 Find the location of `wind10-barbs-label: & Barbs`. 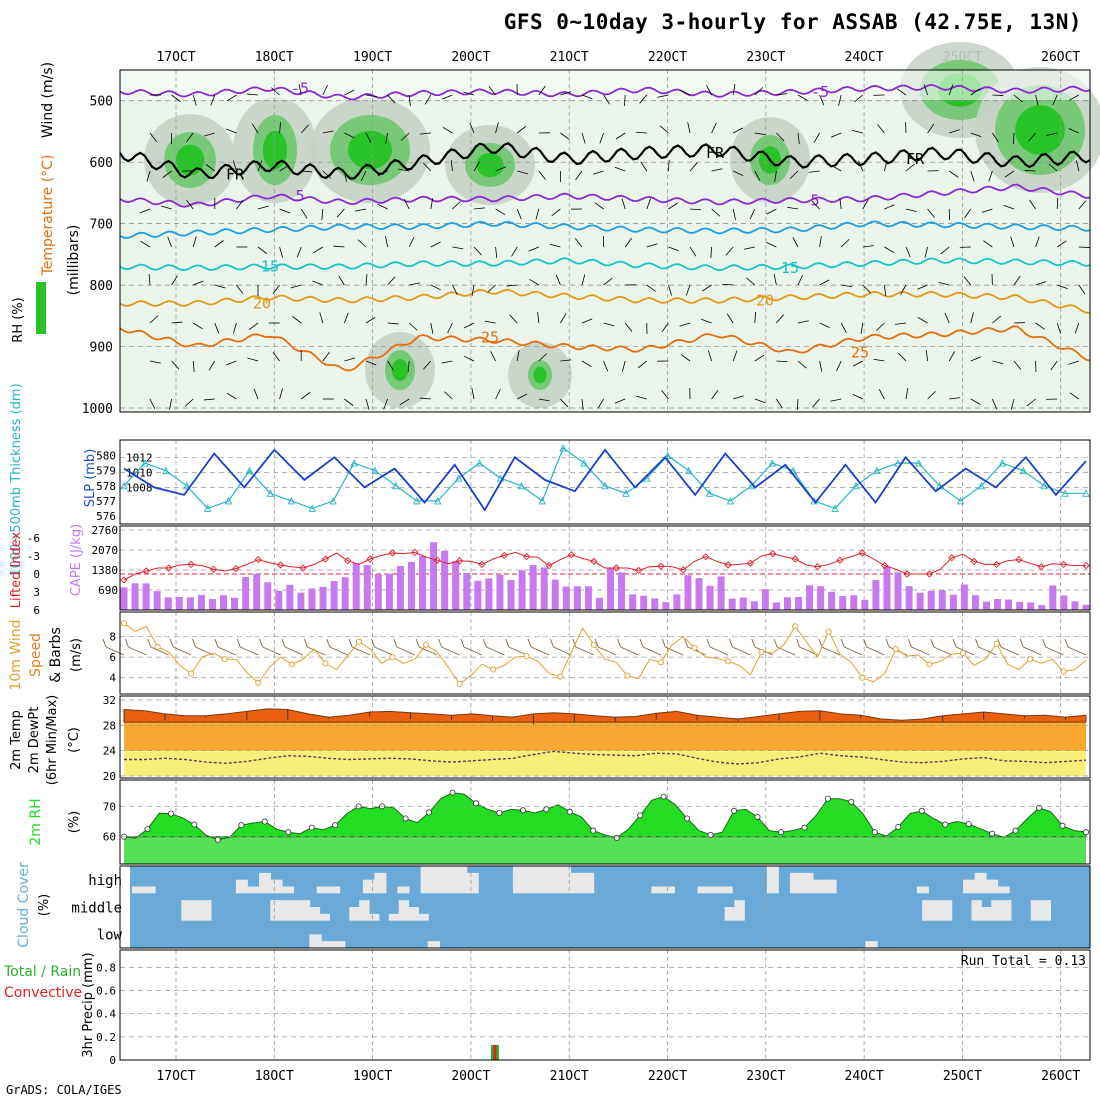

wind10-barbs-label: & Barbs is located at coordinates (56, 655).